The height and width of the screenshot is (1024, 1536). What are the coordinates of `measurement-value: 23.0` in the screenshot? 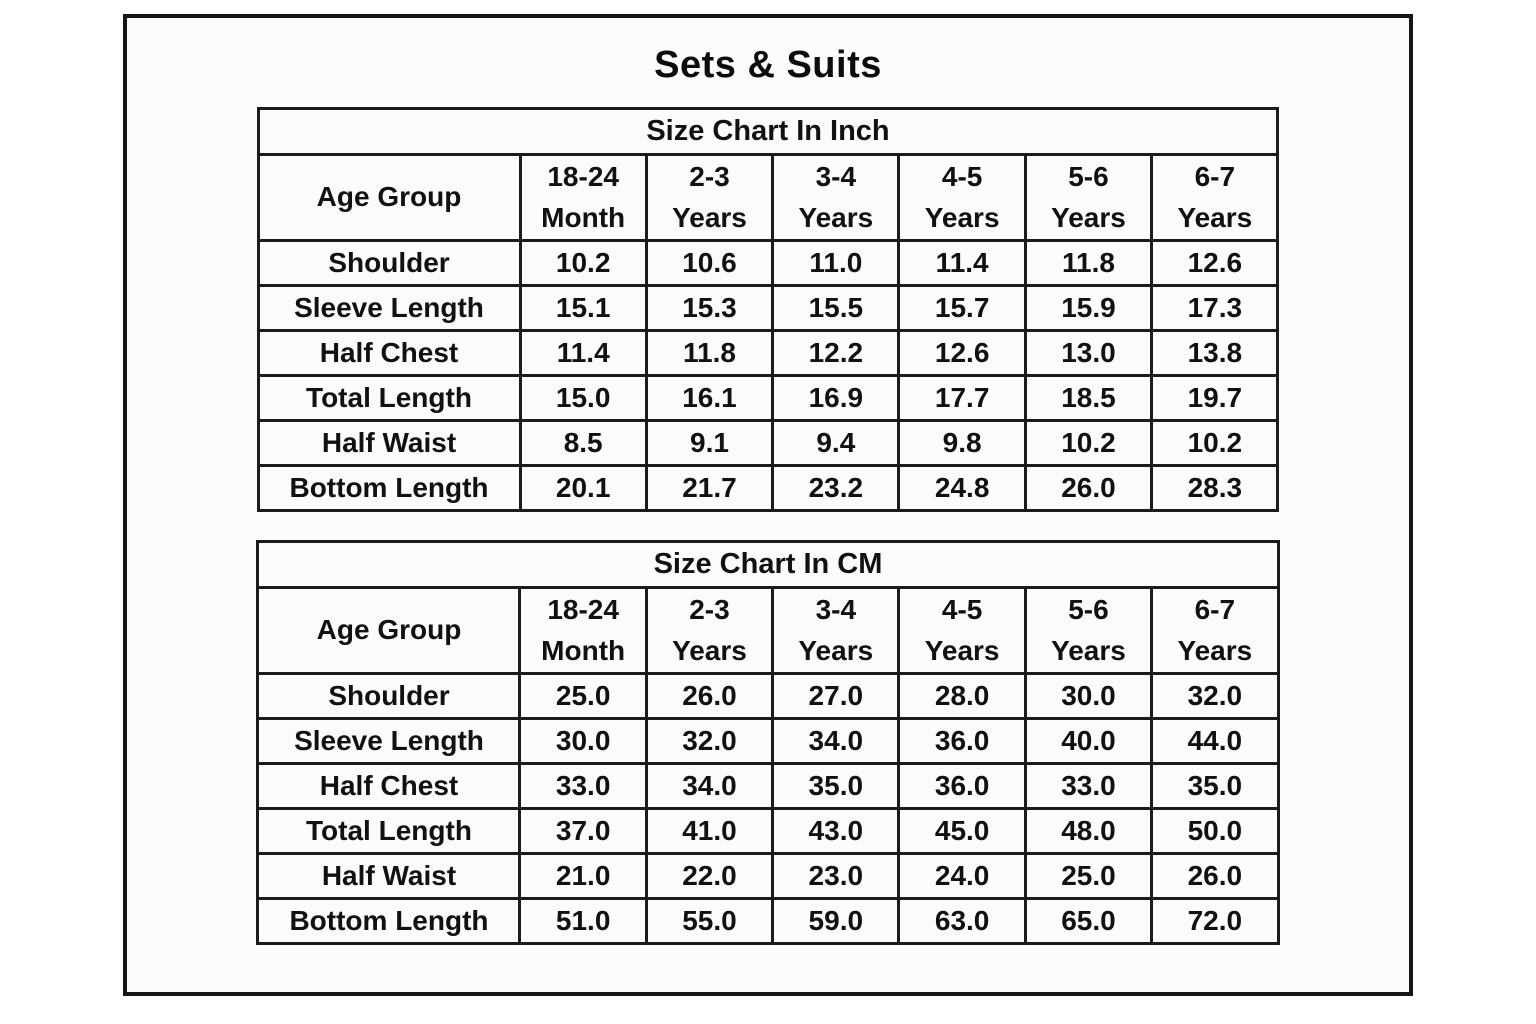 It's located at (836, 876).